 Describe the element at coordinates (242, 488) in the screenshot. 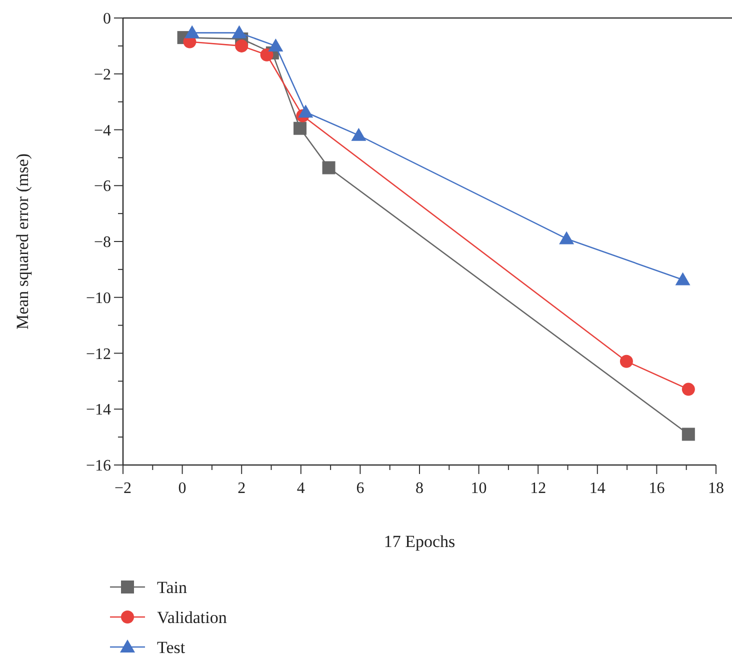

I see `x-tick-label: 2` at that location.